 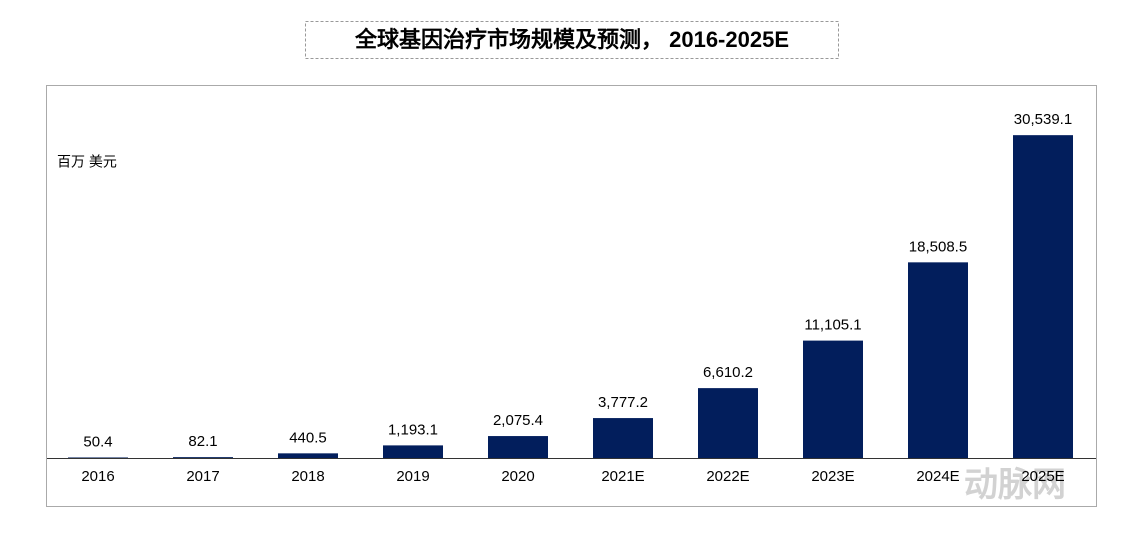 I want to click on value-label: 50.4, so click(x=97, y=441).